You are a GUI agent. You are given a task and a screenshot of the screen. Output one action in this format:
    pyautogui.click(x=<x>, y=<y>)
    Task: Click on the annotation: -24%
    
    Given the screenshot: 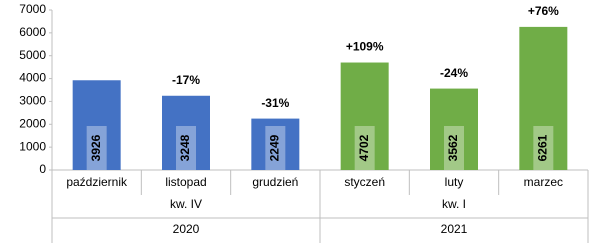 What is the action you would take?
    pyautogui.click(x=454, y=73)
    